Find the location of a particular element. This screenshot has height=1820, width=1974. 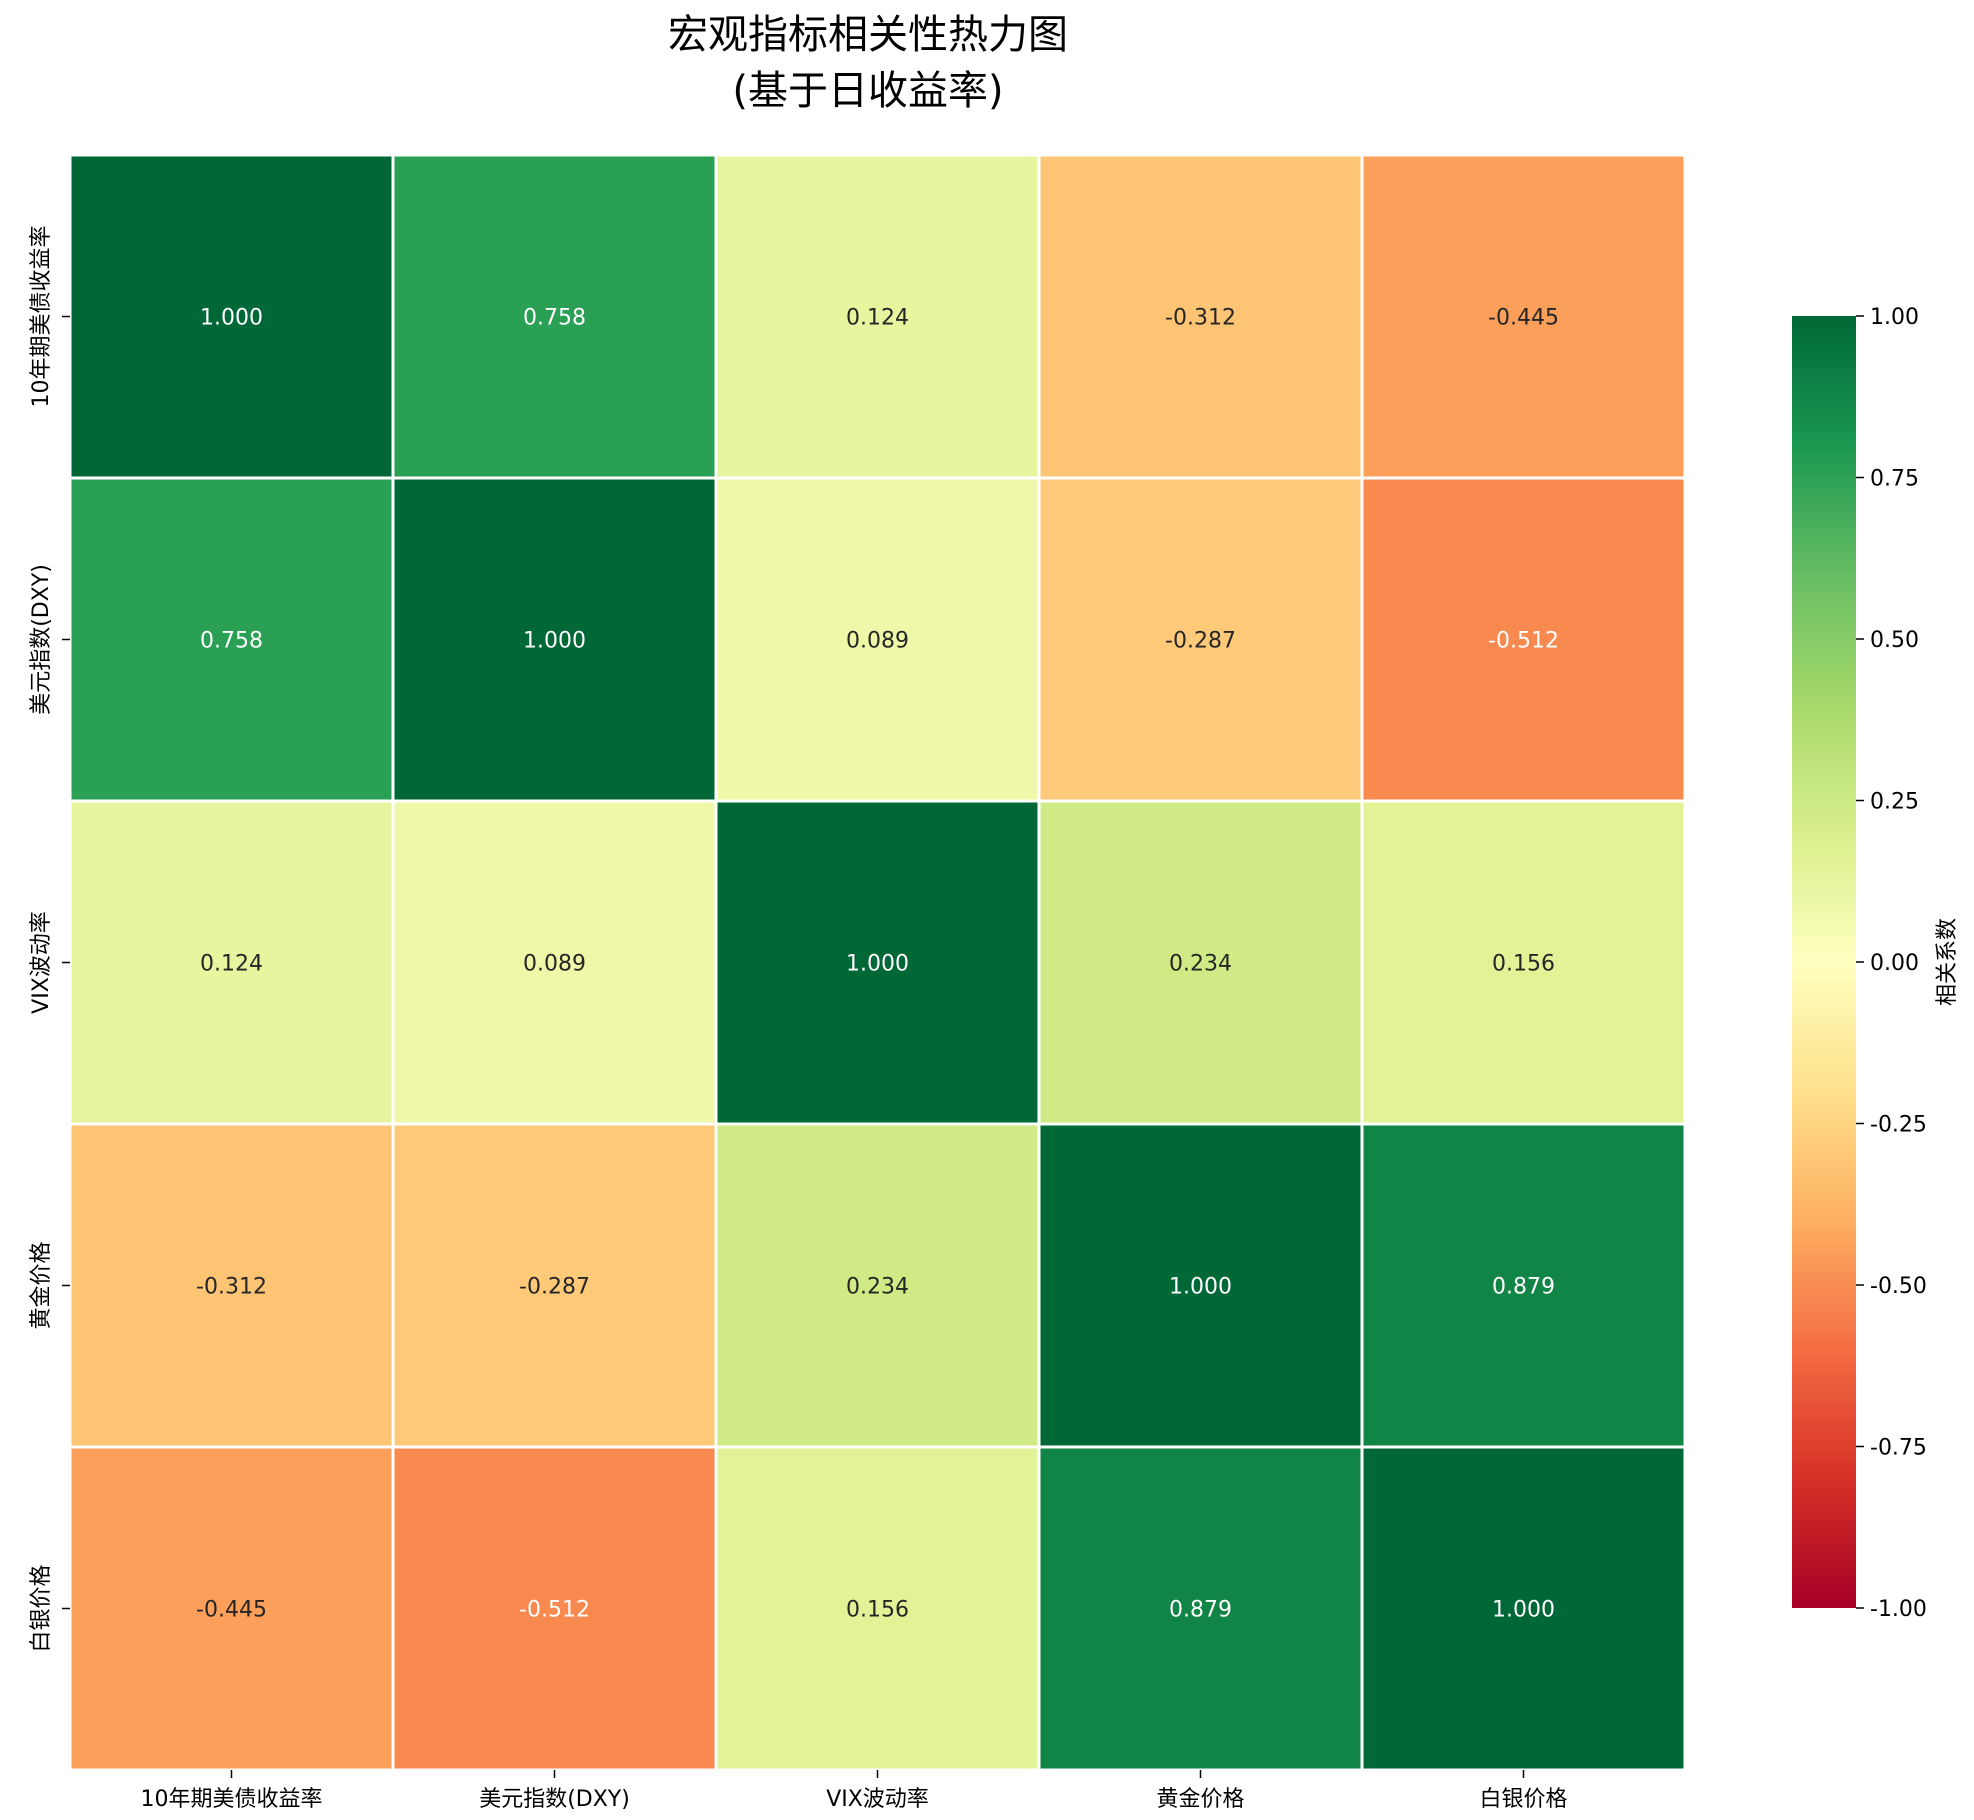

colorbar-tick-label: 0.00 is located at coordinates (1894, 963).